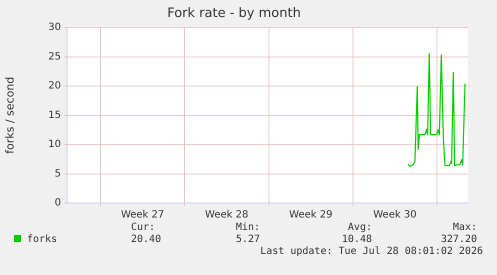 The image size is (497, 275). I want to click on text: Cur:, so click(143, 227).